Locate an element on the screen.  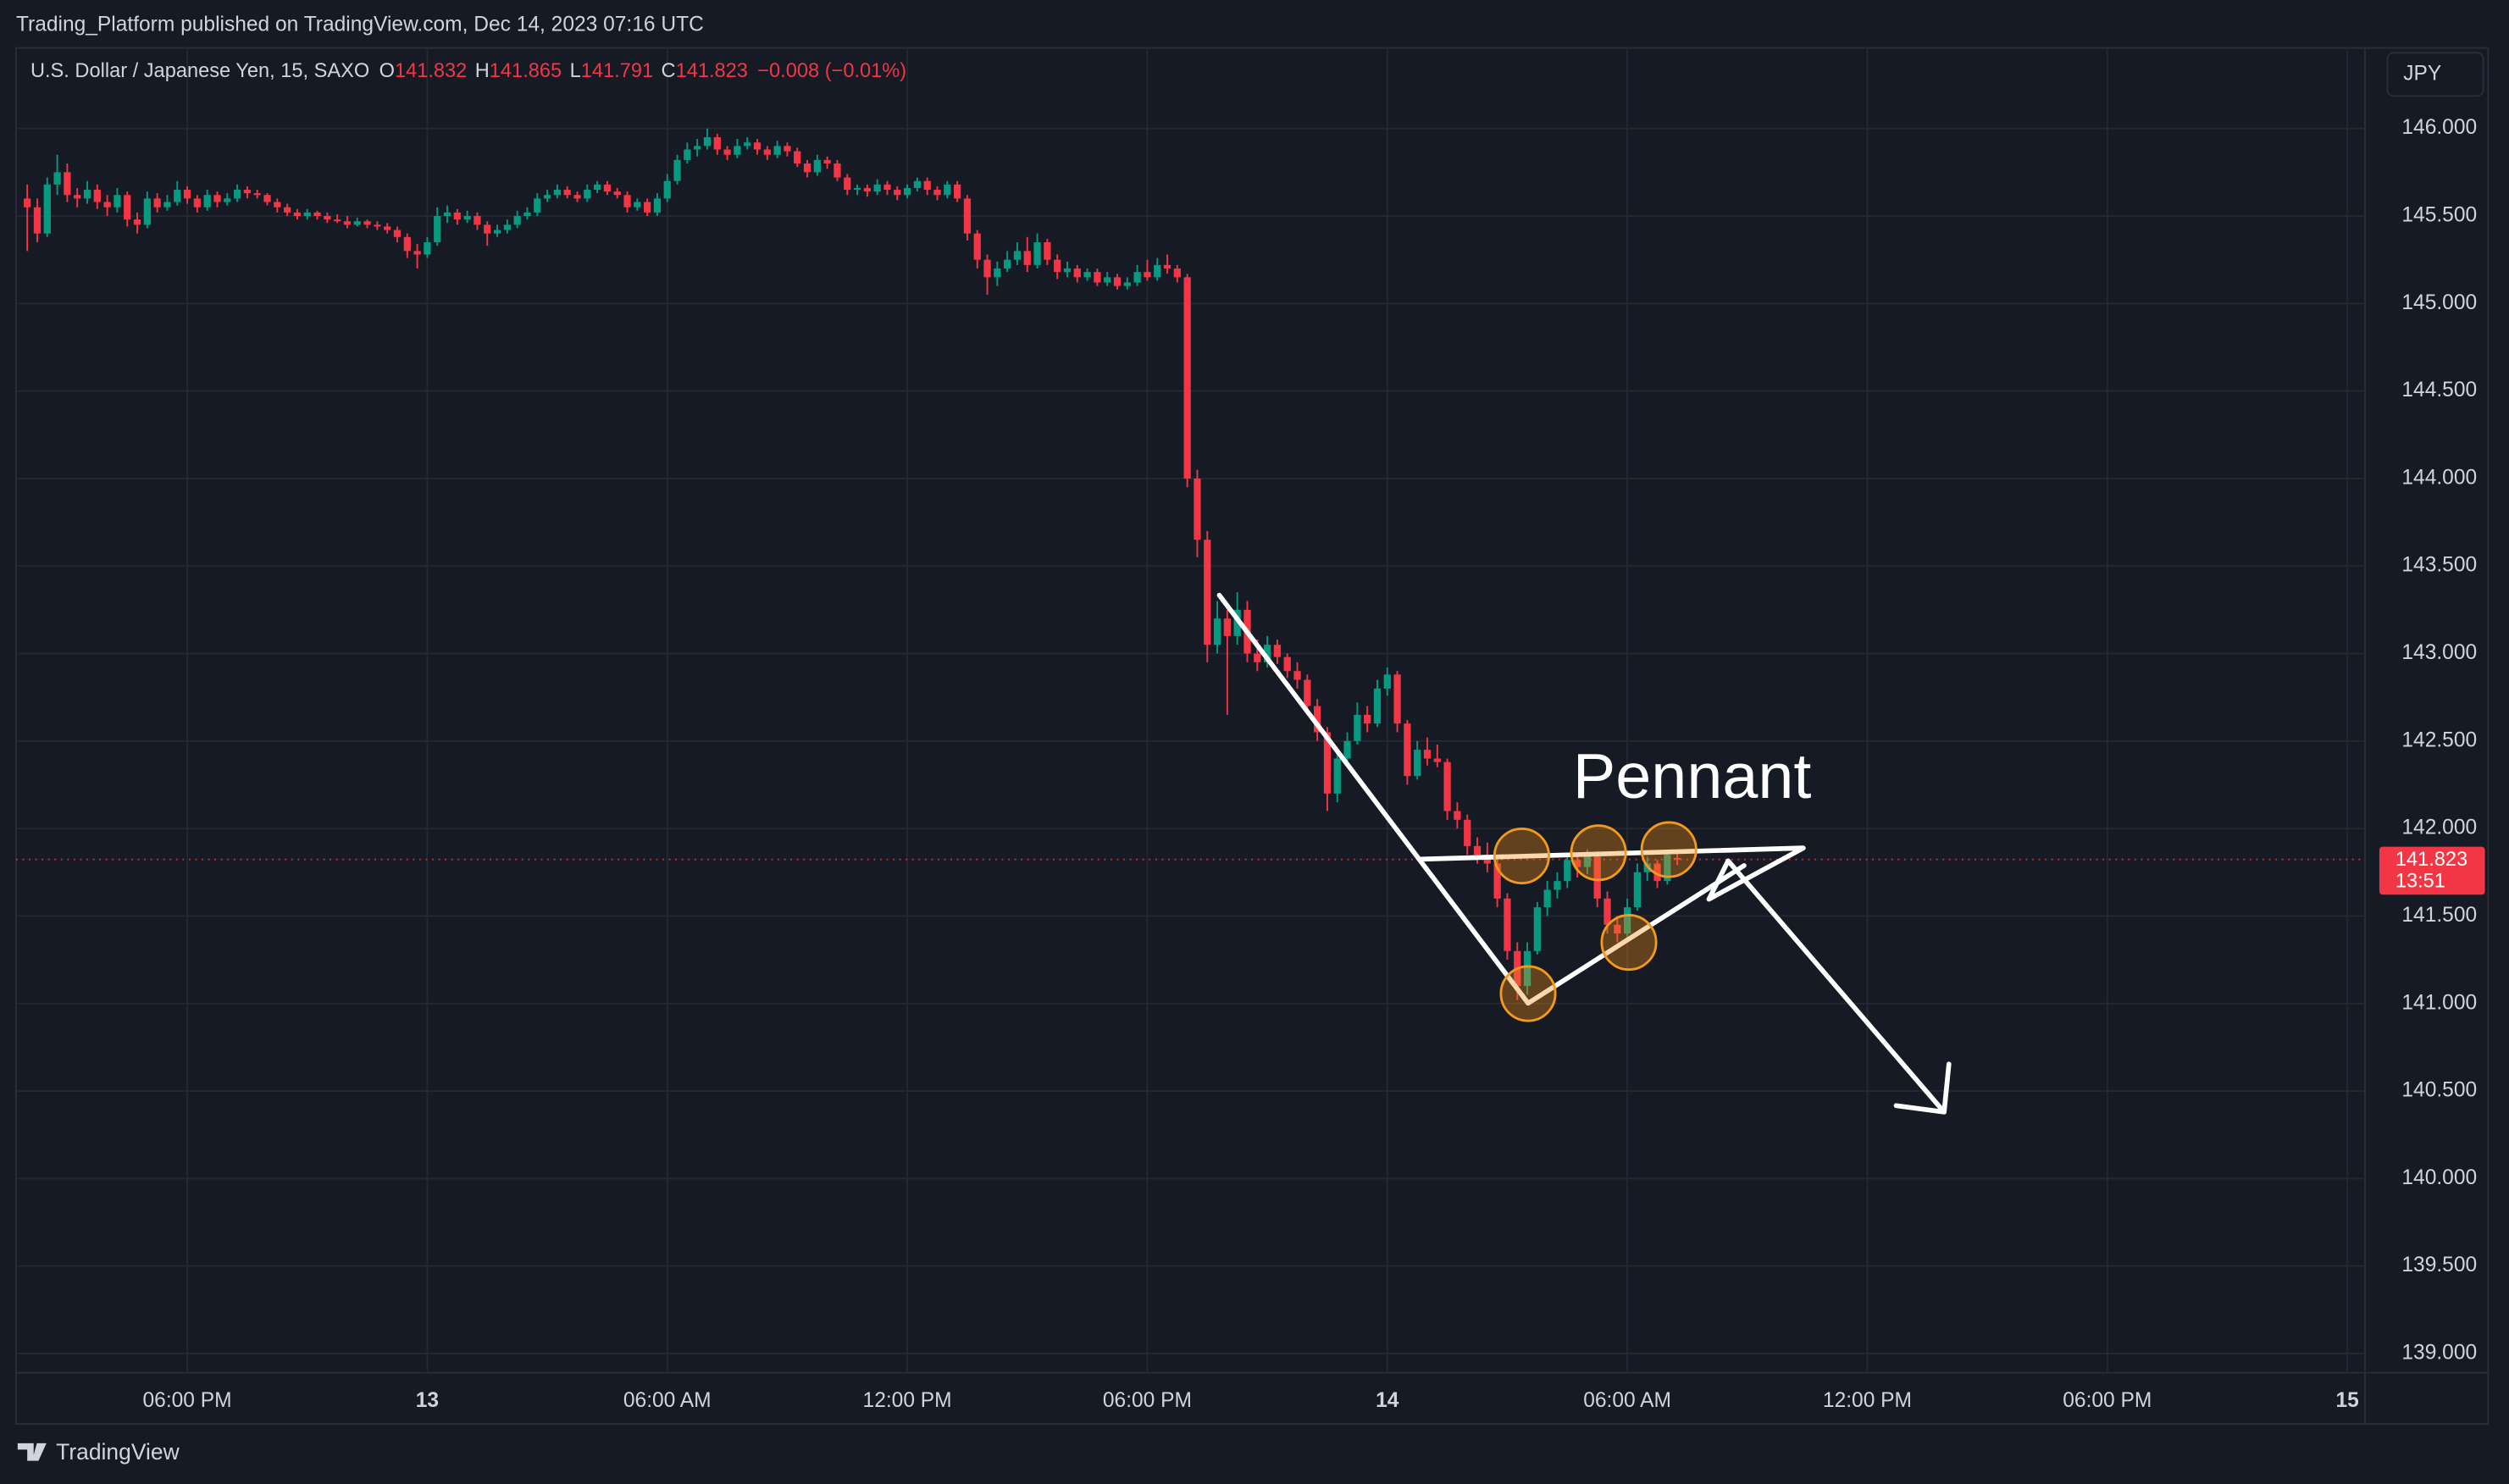
price-tag-box is located at coordinates (2432, 870).